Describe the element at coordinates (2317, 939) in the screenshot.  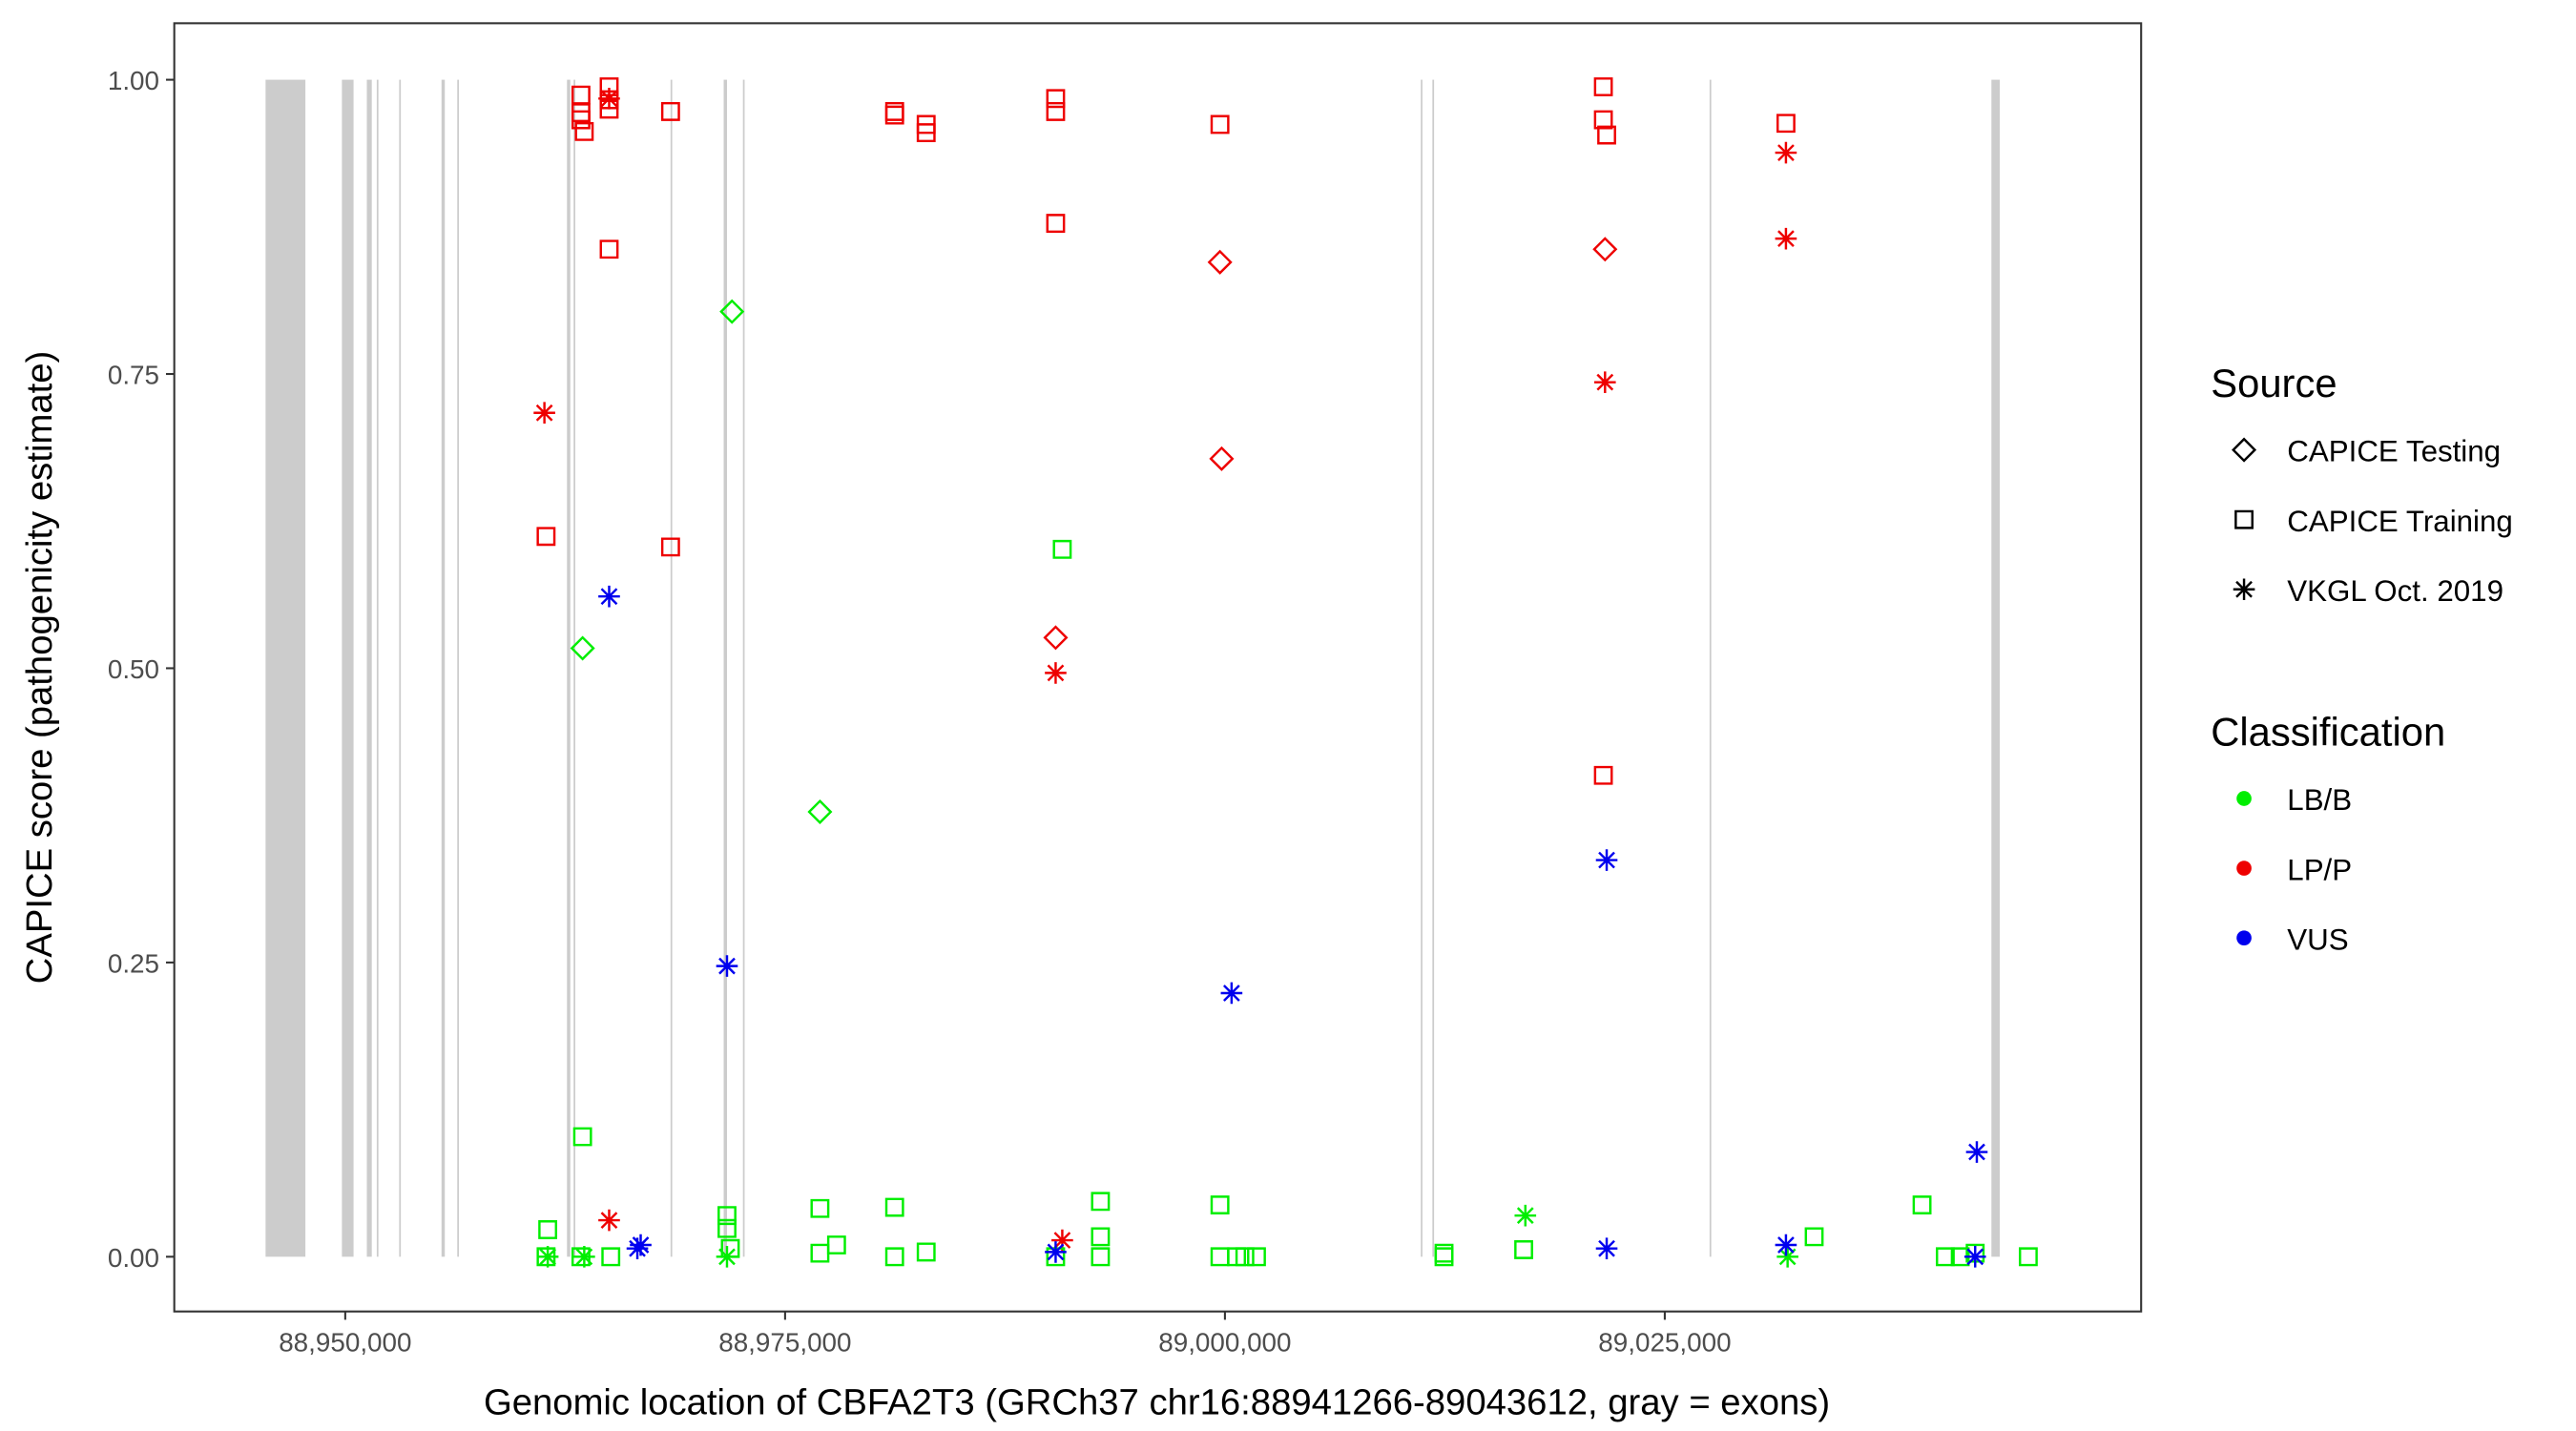
I see `legend-label: VUS` at that location.